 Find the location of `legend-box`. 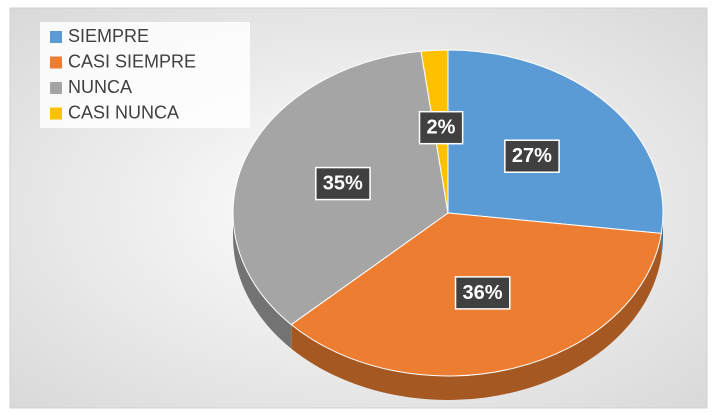

legend-box is located at coordinates (145, 75).